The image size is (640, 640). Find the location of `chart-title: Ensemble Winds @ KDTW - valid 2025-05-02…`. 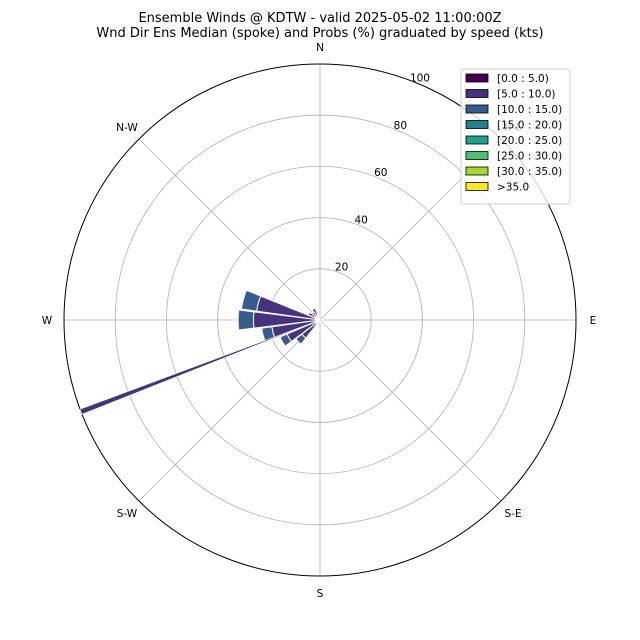

chart-title: Ensemble Winds @ KDTW - valid 2025-05-02… is located at coordinates (320, 18).